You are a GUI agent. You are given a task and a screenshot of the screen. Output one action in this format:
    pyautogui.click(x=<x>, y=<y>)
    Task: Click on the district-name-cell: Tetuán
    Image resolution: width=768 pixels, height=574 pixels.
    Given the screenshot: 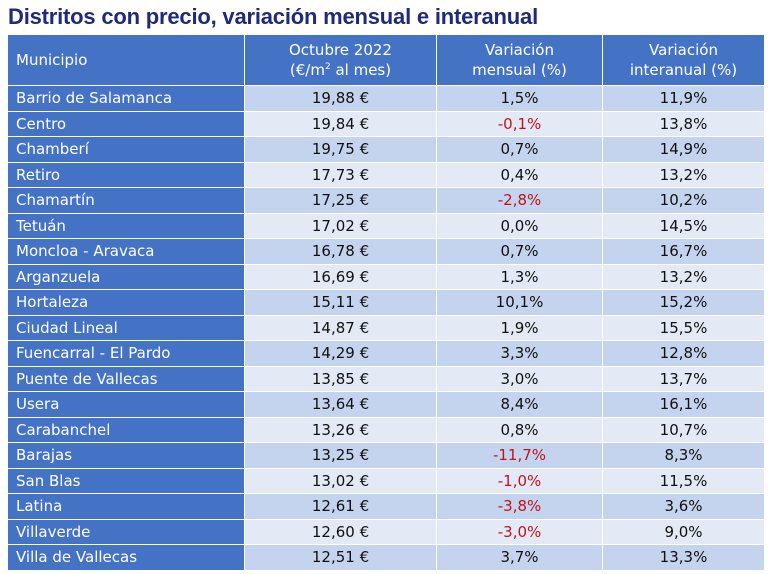 What is the action you would take?
    pyautogui.click(x=126, y=225)
    